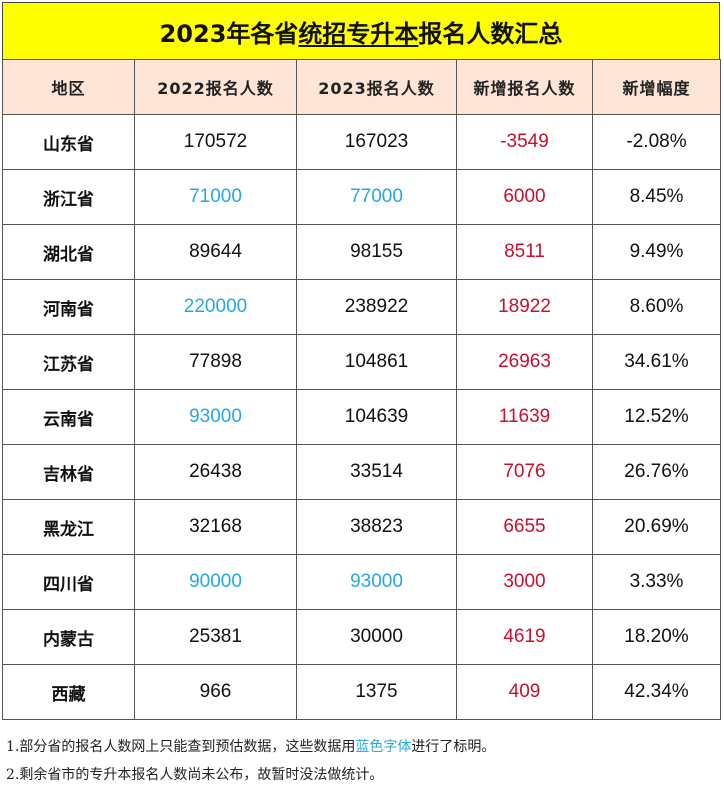  Describe the element at coordinates (68, 582) in the screenshot. I see `cell-region: 四川省` at that location.